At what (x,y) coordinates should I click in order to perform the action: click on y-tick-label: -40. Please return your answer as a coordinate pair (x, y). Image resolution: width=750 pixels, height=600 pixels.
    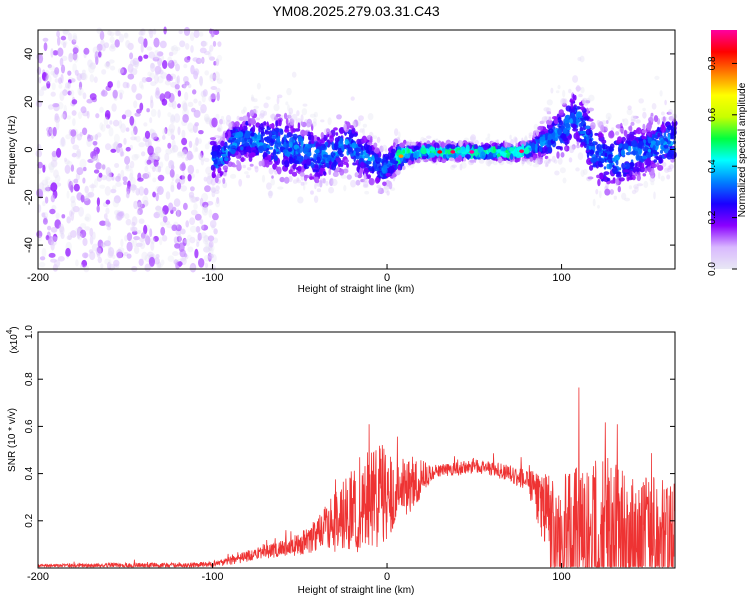
    Looking at the image, I should click on (29, 245).